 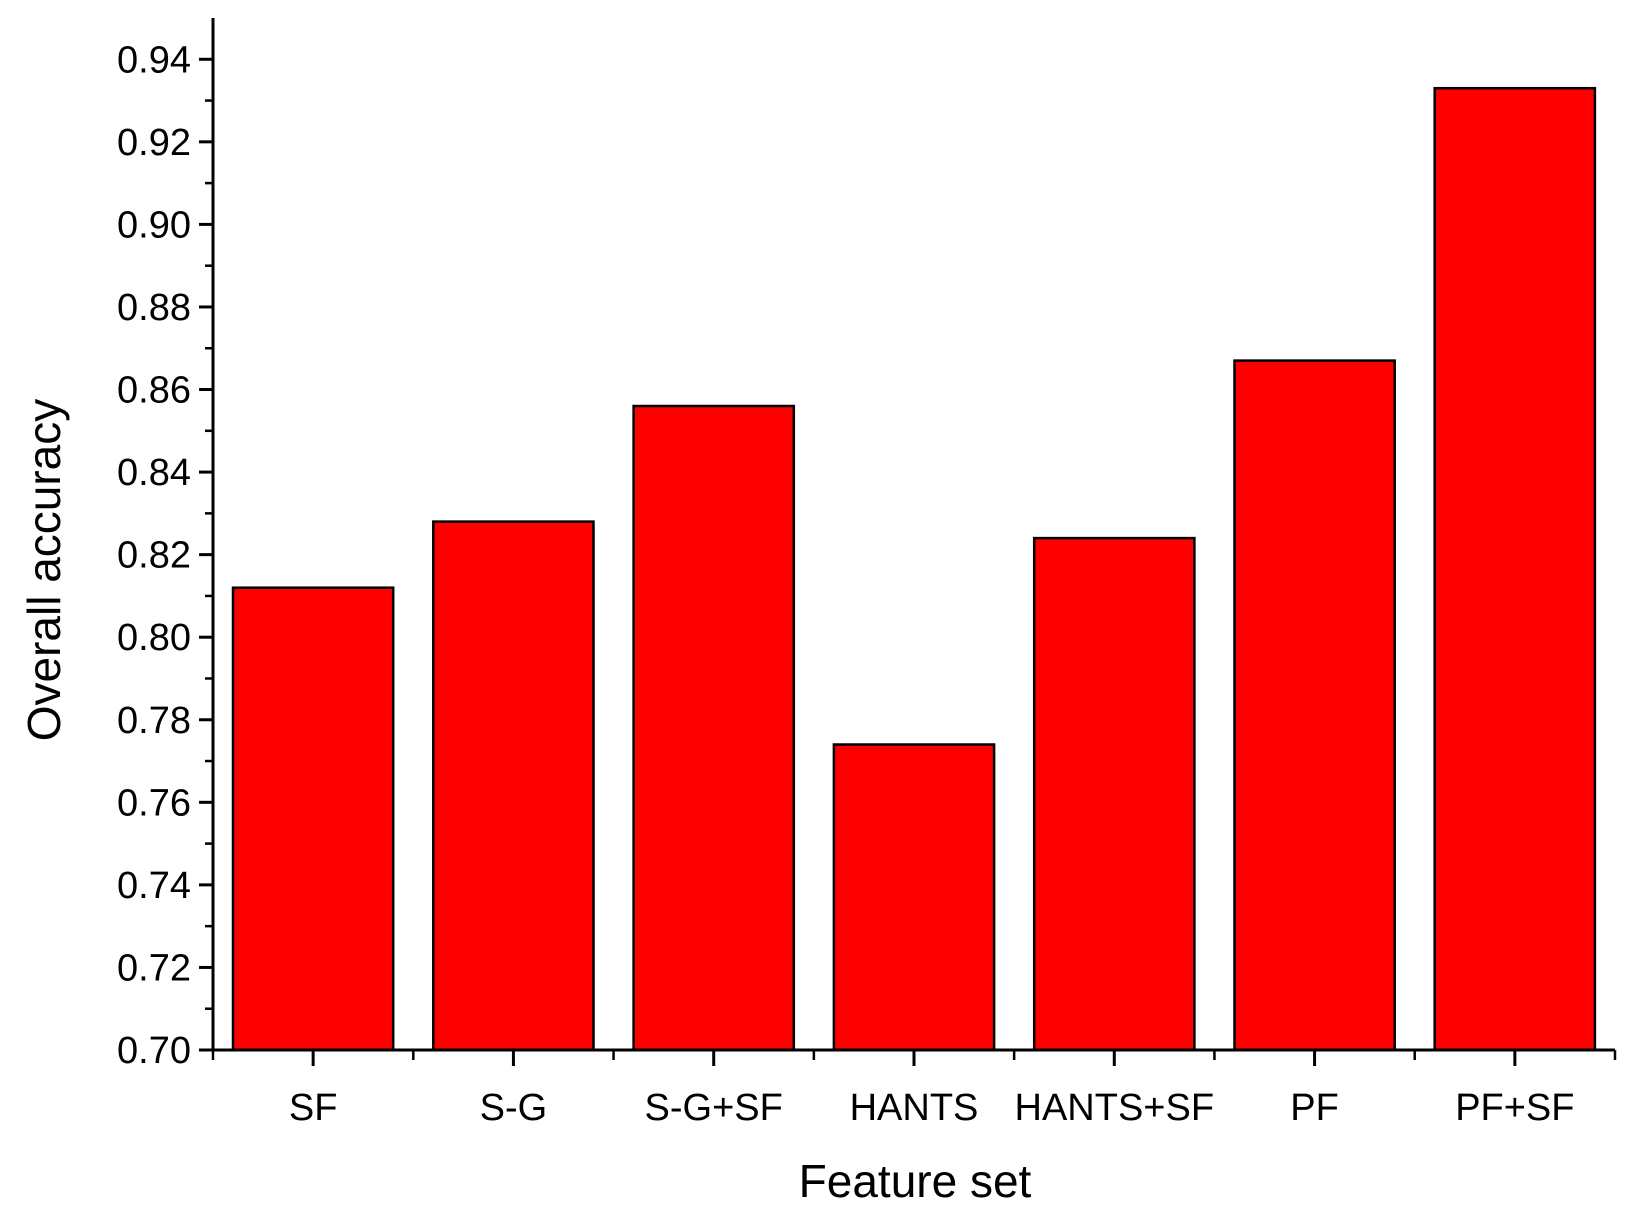 I want to click on y-tick-label: 0.84, so click(x=154, y=473).